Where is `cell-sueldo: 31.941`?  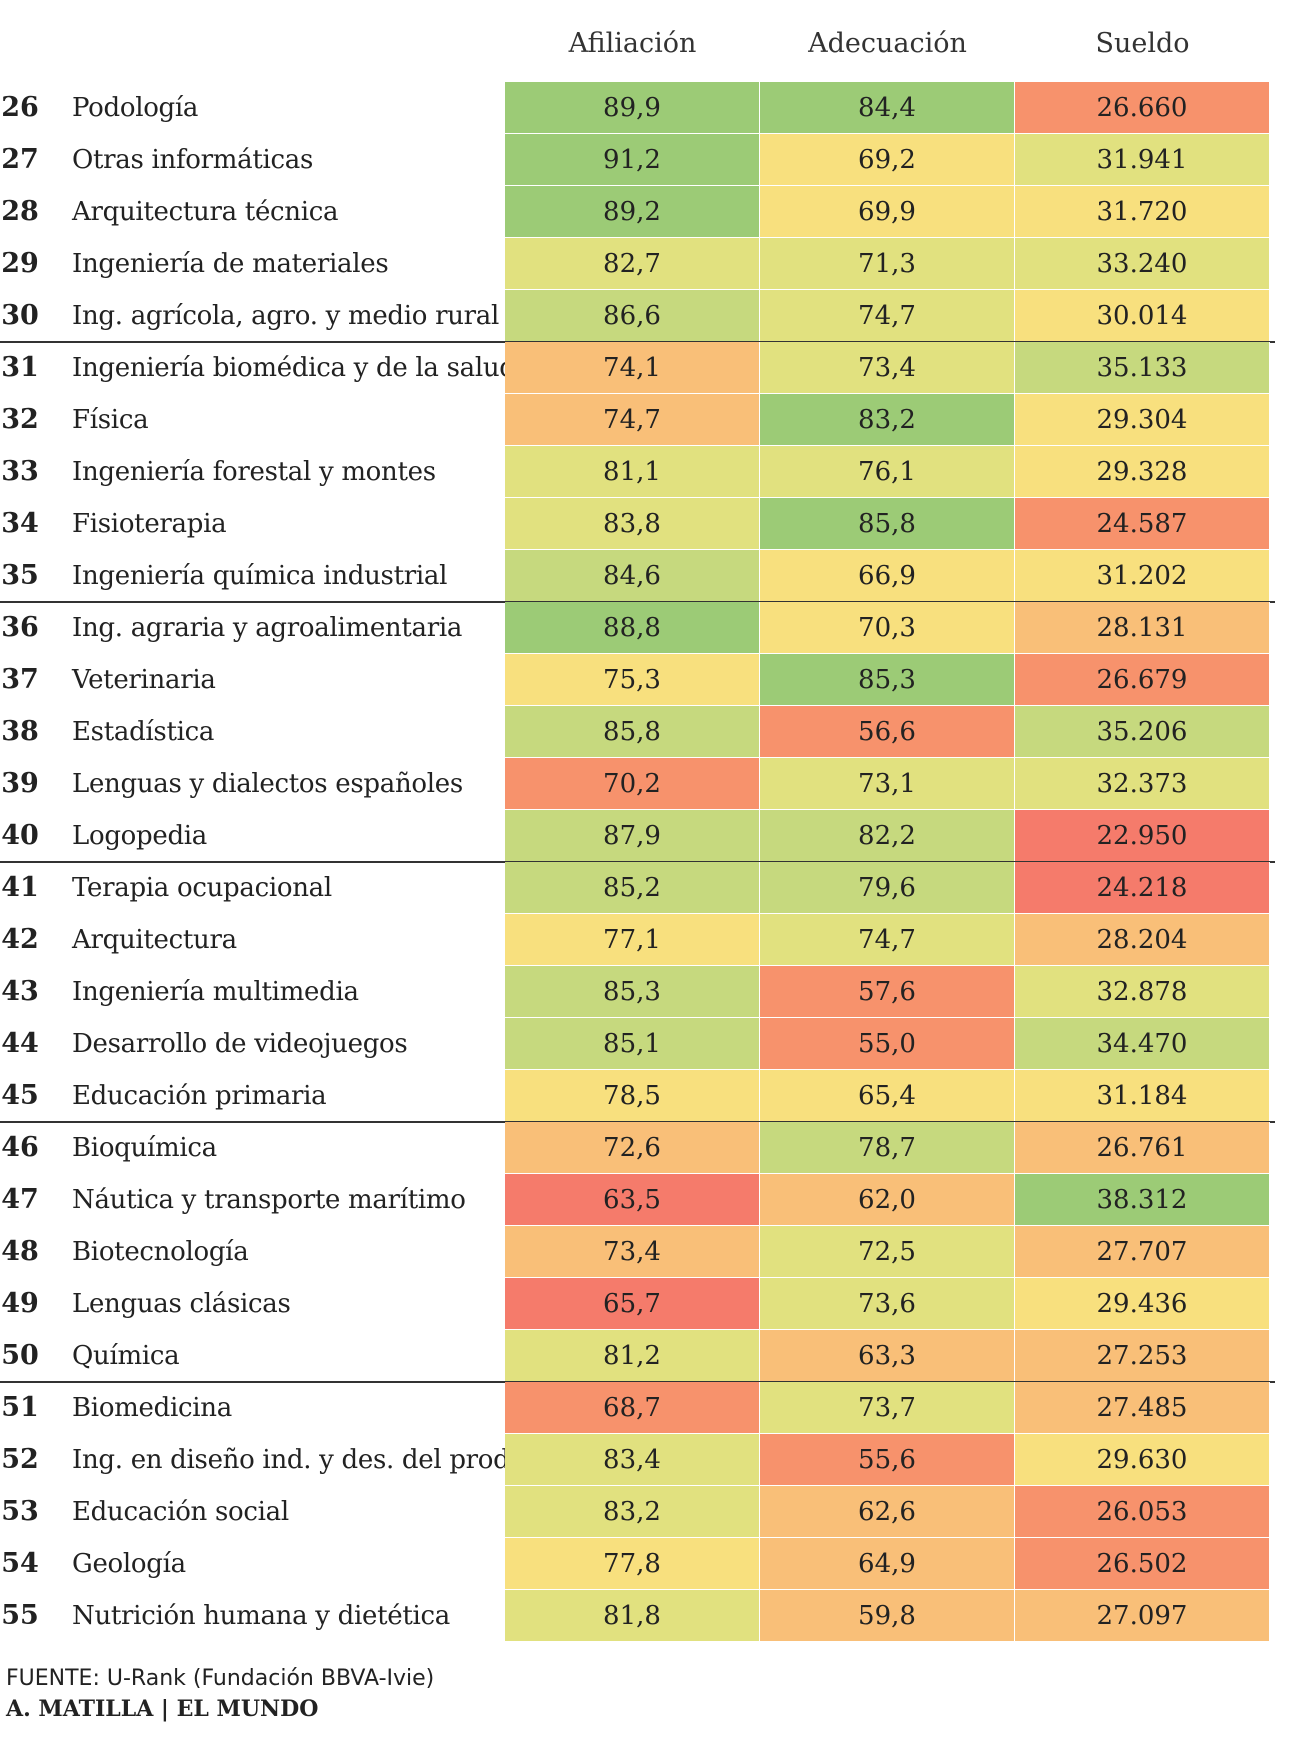 cell-sueldo: 31.941 is located at coordinates (1142, 160).